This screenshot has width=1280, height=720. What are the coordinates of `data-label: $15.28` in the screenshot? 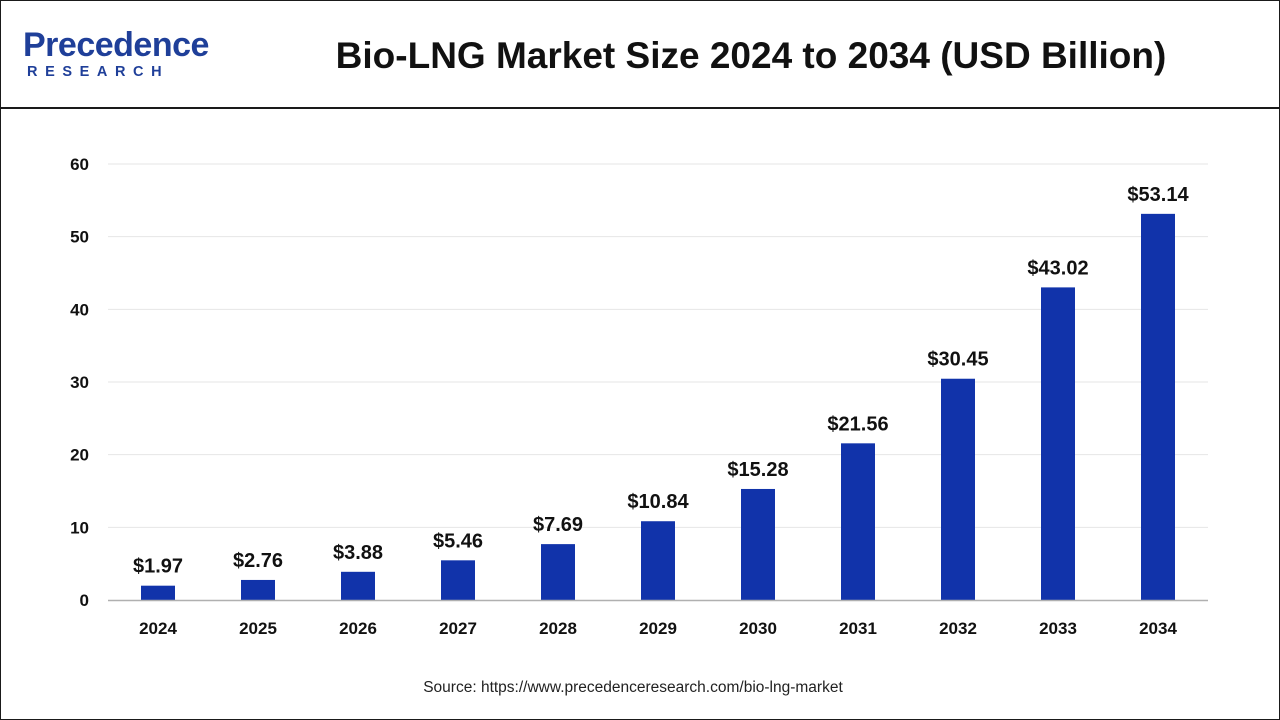 It's located at (757, 470).